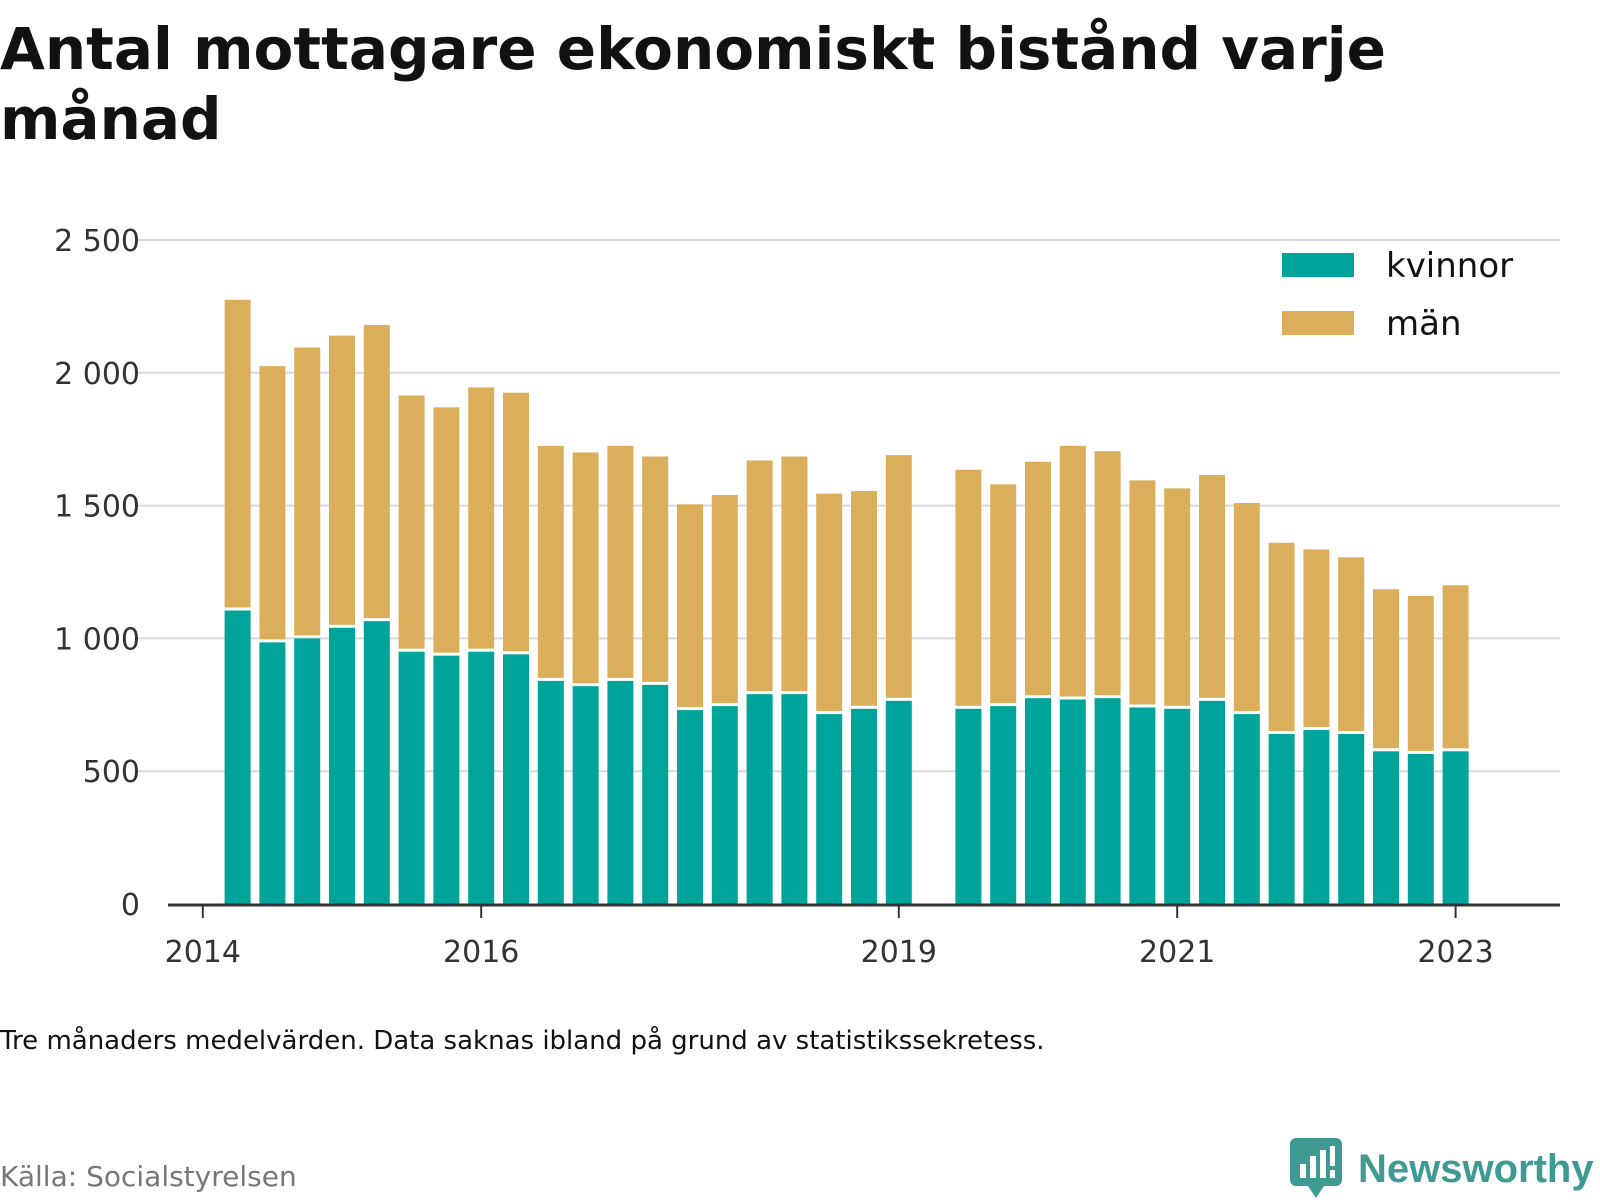 Image resolution: width=1600 pixels, height=1200 pixels. I want to click on y-tick-label: 2 500, so click(97, 241).